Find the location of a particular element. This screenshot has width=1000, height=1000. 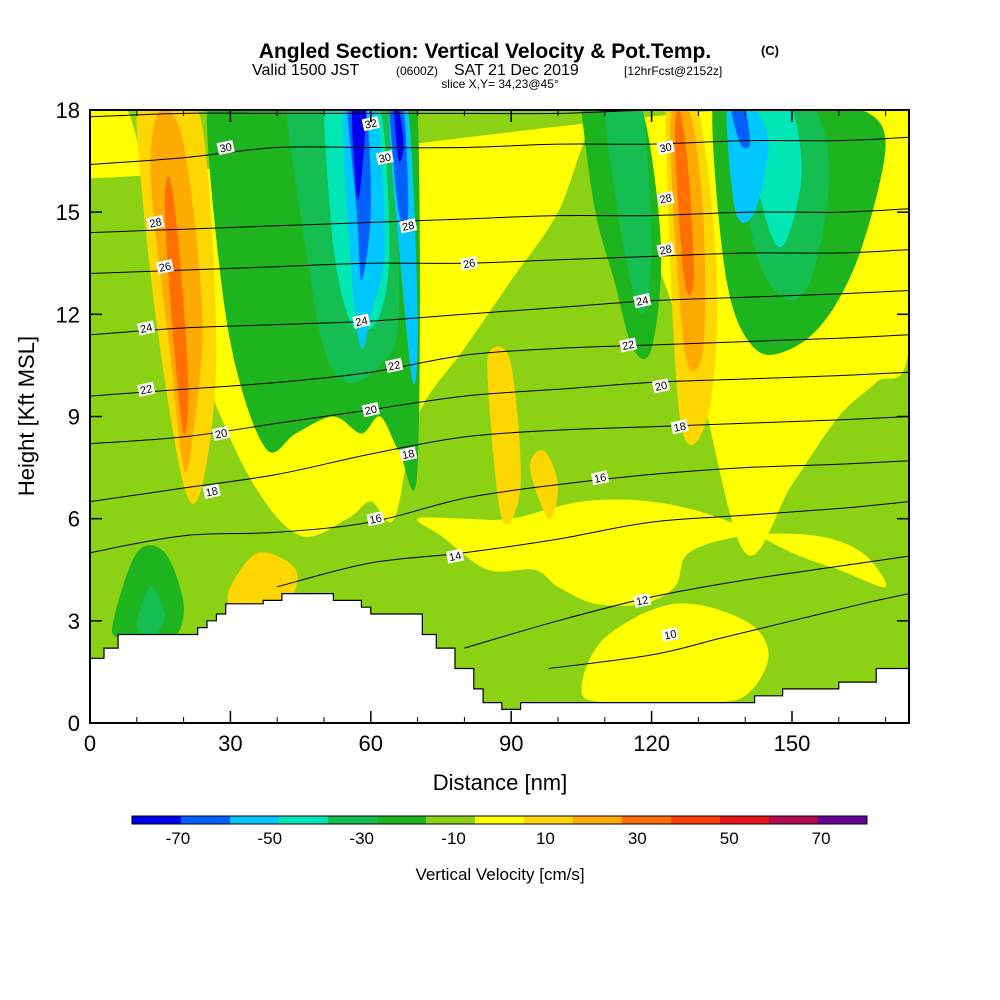

forecast-run: [12hrFcst@2152z] is located at coordinates (673, 71).